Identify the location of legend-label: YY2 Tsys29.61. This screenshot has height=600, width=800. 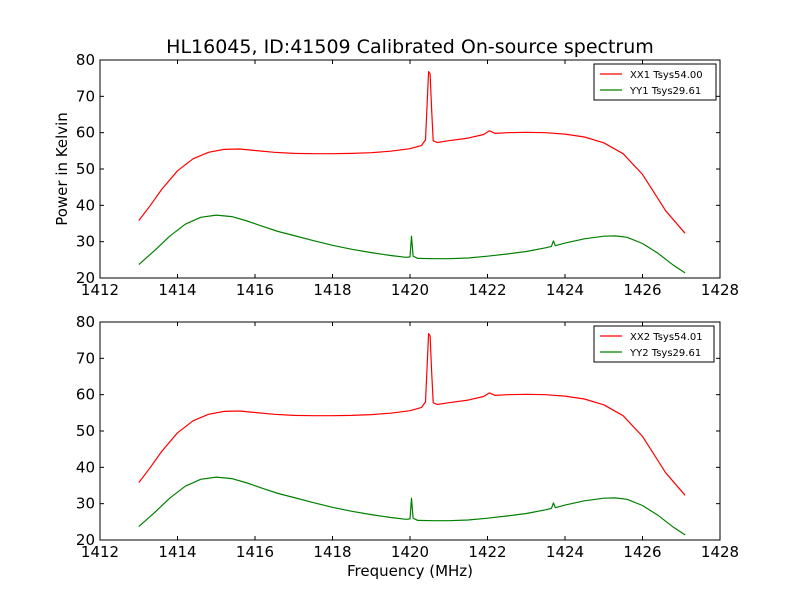
(665, 353).